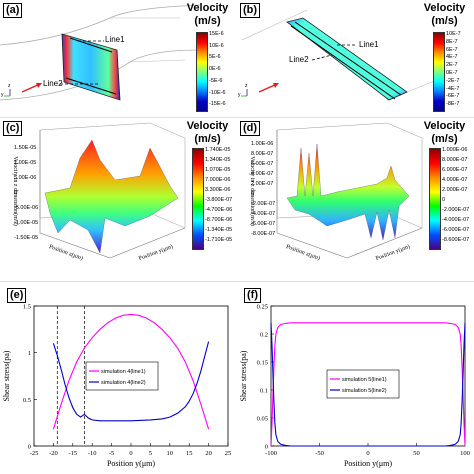 The height and width of the screenshot is (474, 474). I want to click on z-tick: 8.00E-07, so click(262, 154).